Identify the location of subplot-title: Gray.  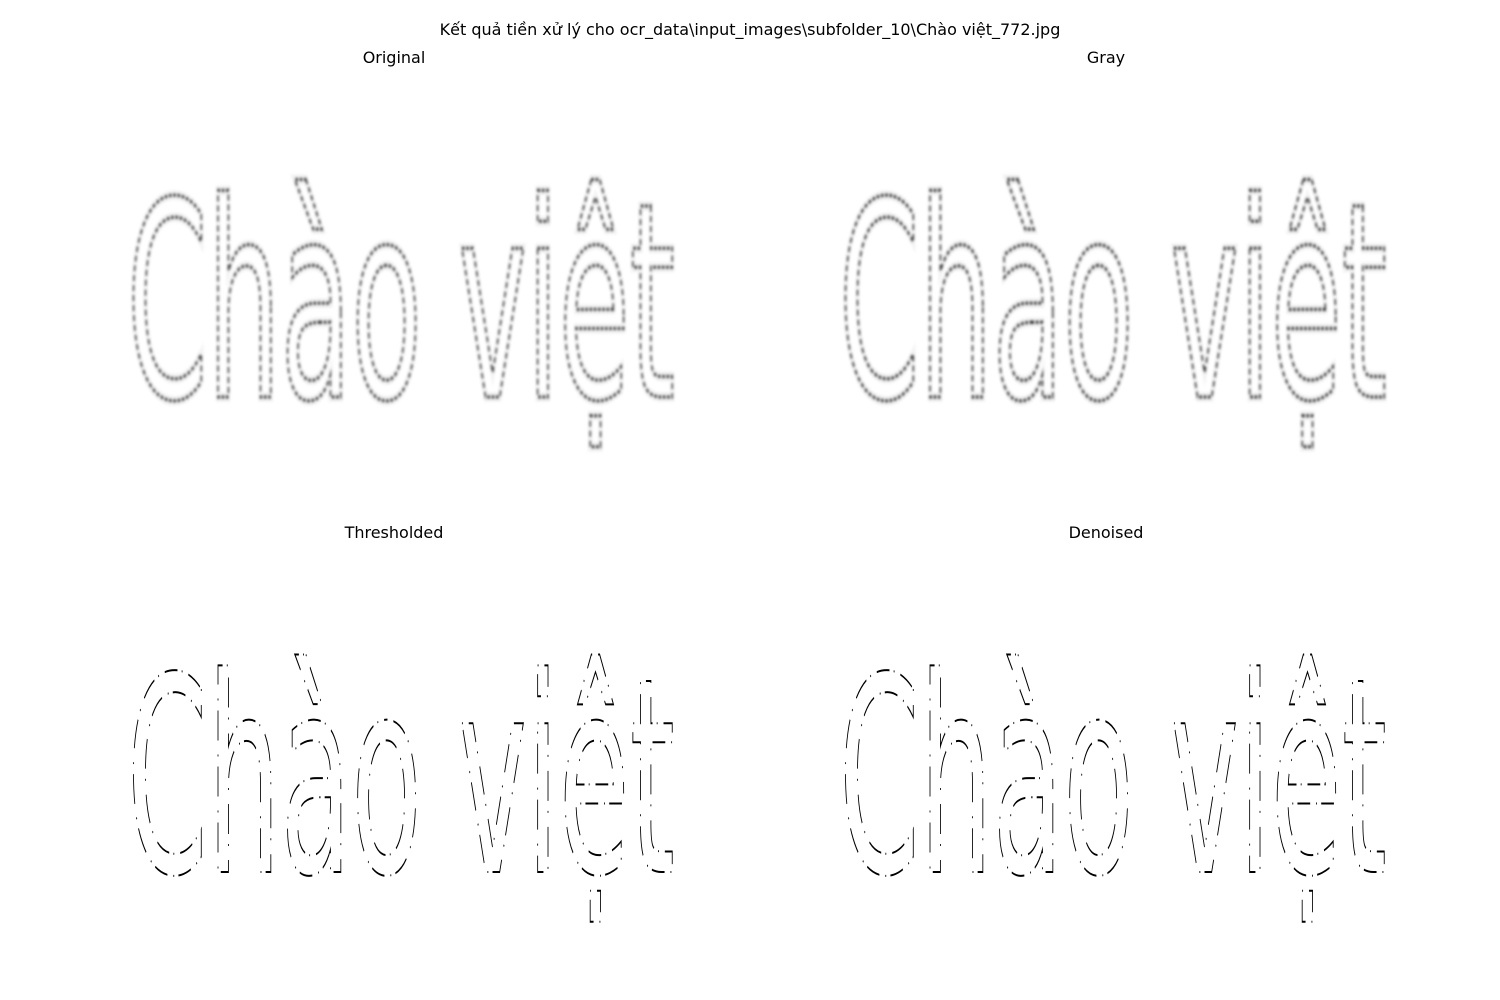
(1106, 57).